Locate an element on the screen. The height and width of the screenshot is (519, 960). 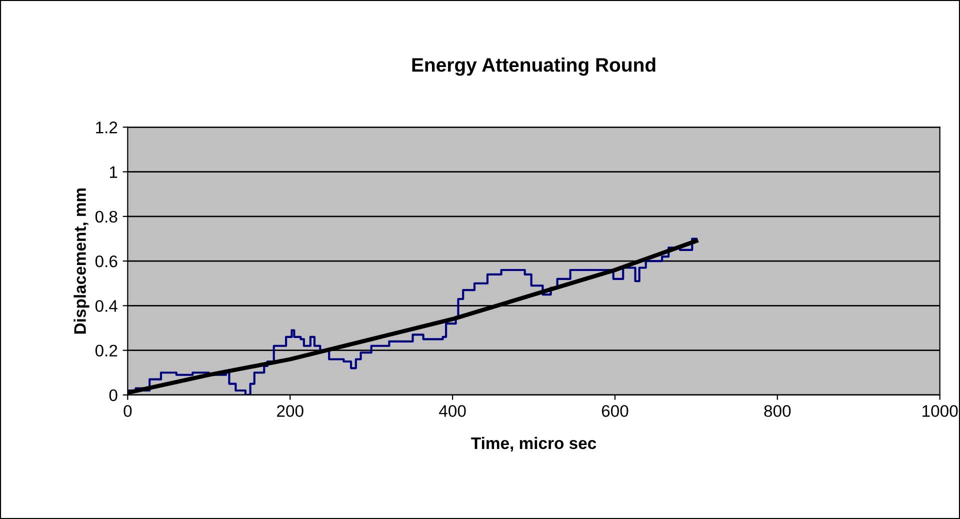
x-tick-label: 200 is located at coordinates (290, 411).